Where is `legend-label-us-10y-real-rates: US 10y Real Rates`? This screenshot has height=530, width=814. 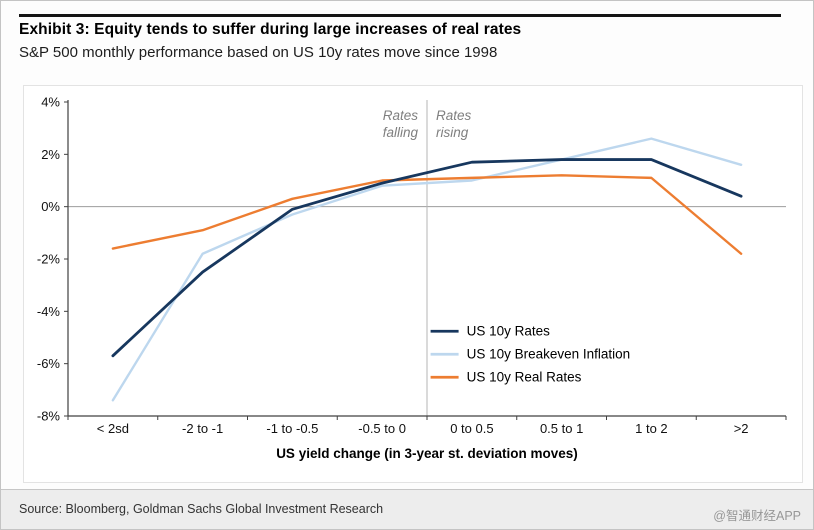
legend-label-us-10y-real-rates: US 10y Real Rates is located at coordinates (524, 377).